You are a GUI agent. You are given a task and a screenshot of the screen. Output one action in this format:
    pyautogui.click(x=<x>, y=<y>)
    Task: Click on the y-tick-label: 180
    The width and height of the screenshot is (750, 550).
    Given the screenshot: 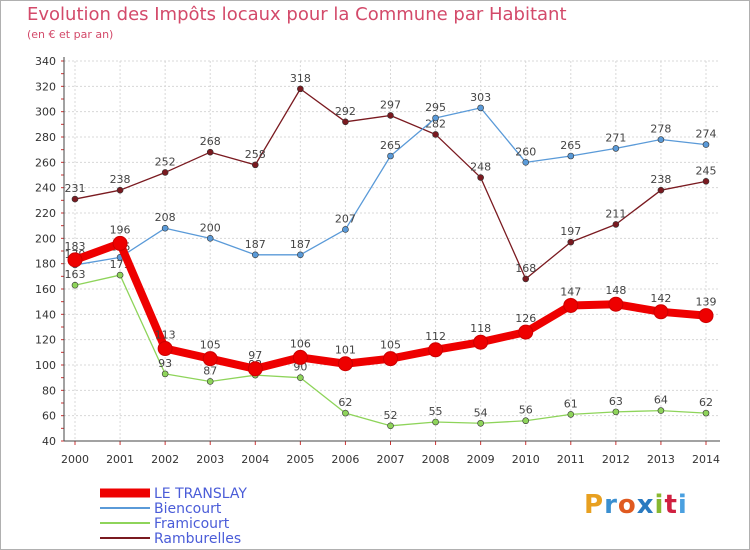 What is the action you would take?
    pyautogui.click(x=45, y=264)
    